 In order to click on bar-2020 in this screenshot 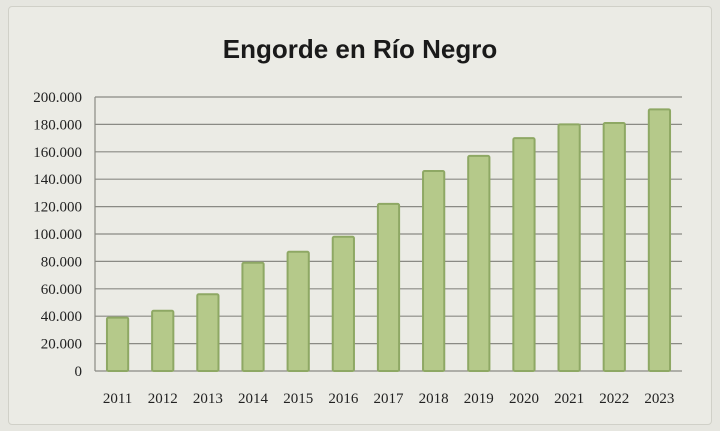, I will do `click(524, 254)`.